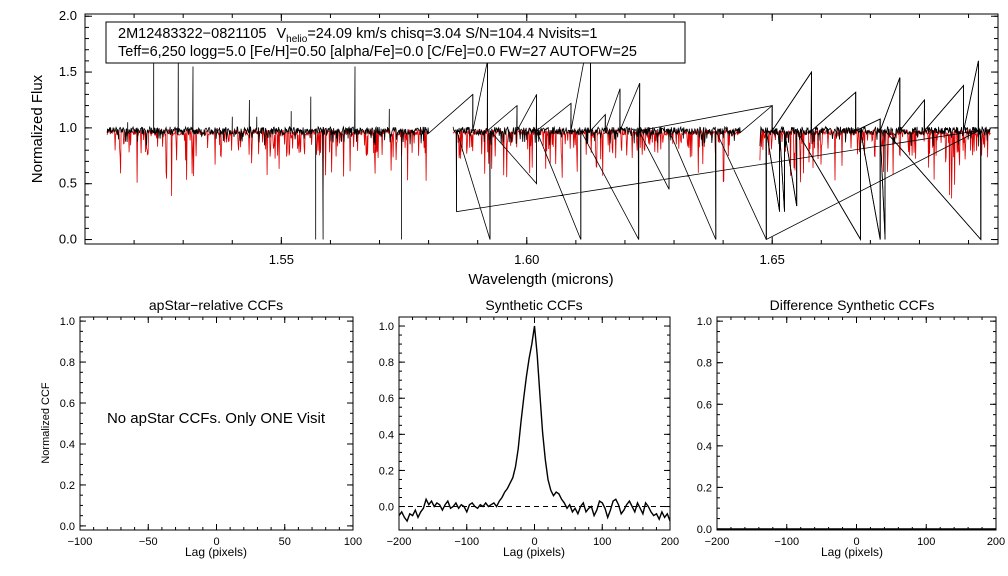 This screenshot has height=576, width=1008. Describe the element at coordinates (852, 305) in the screenshot. I see `difference-ccf-title: Difference Synthetic CCFs` at that location.